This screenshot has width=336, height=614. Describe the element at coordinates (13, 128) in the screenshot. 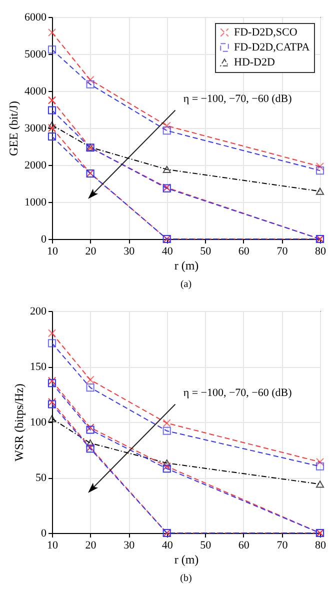

I see `y-axis-title: GEE (bit/J)` at that location.